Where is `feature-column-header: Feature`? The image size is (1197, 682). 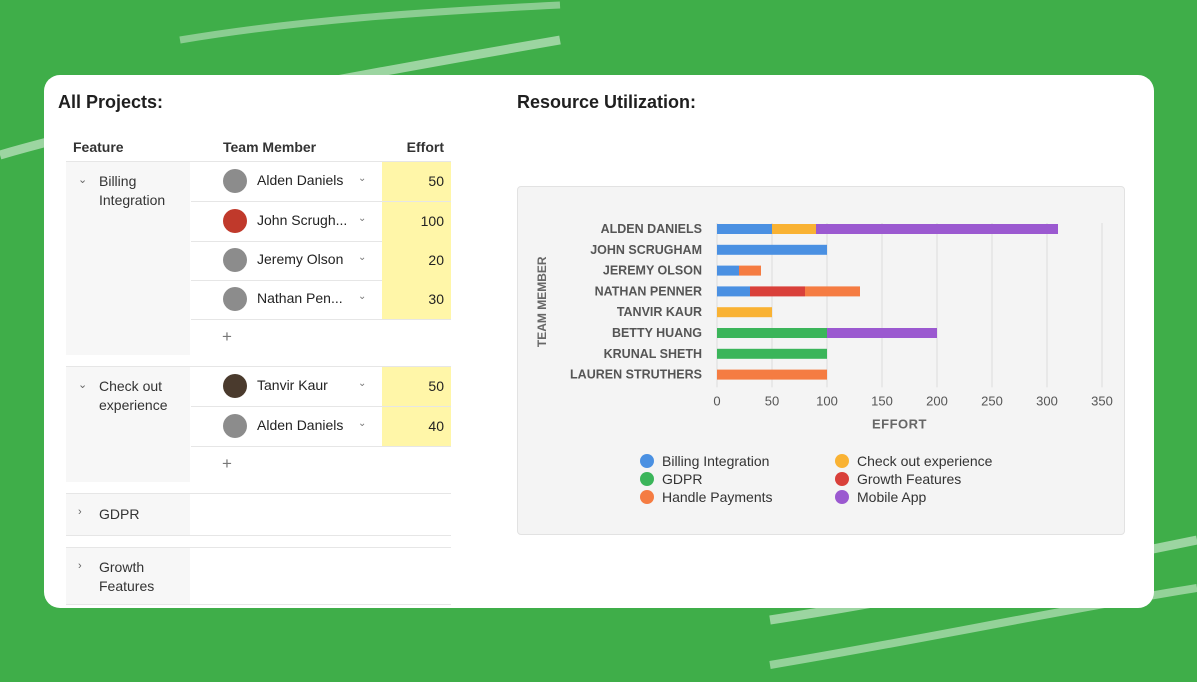 feature-column-header: Feature is located at coordinates (98, 147).